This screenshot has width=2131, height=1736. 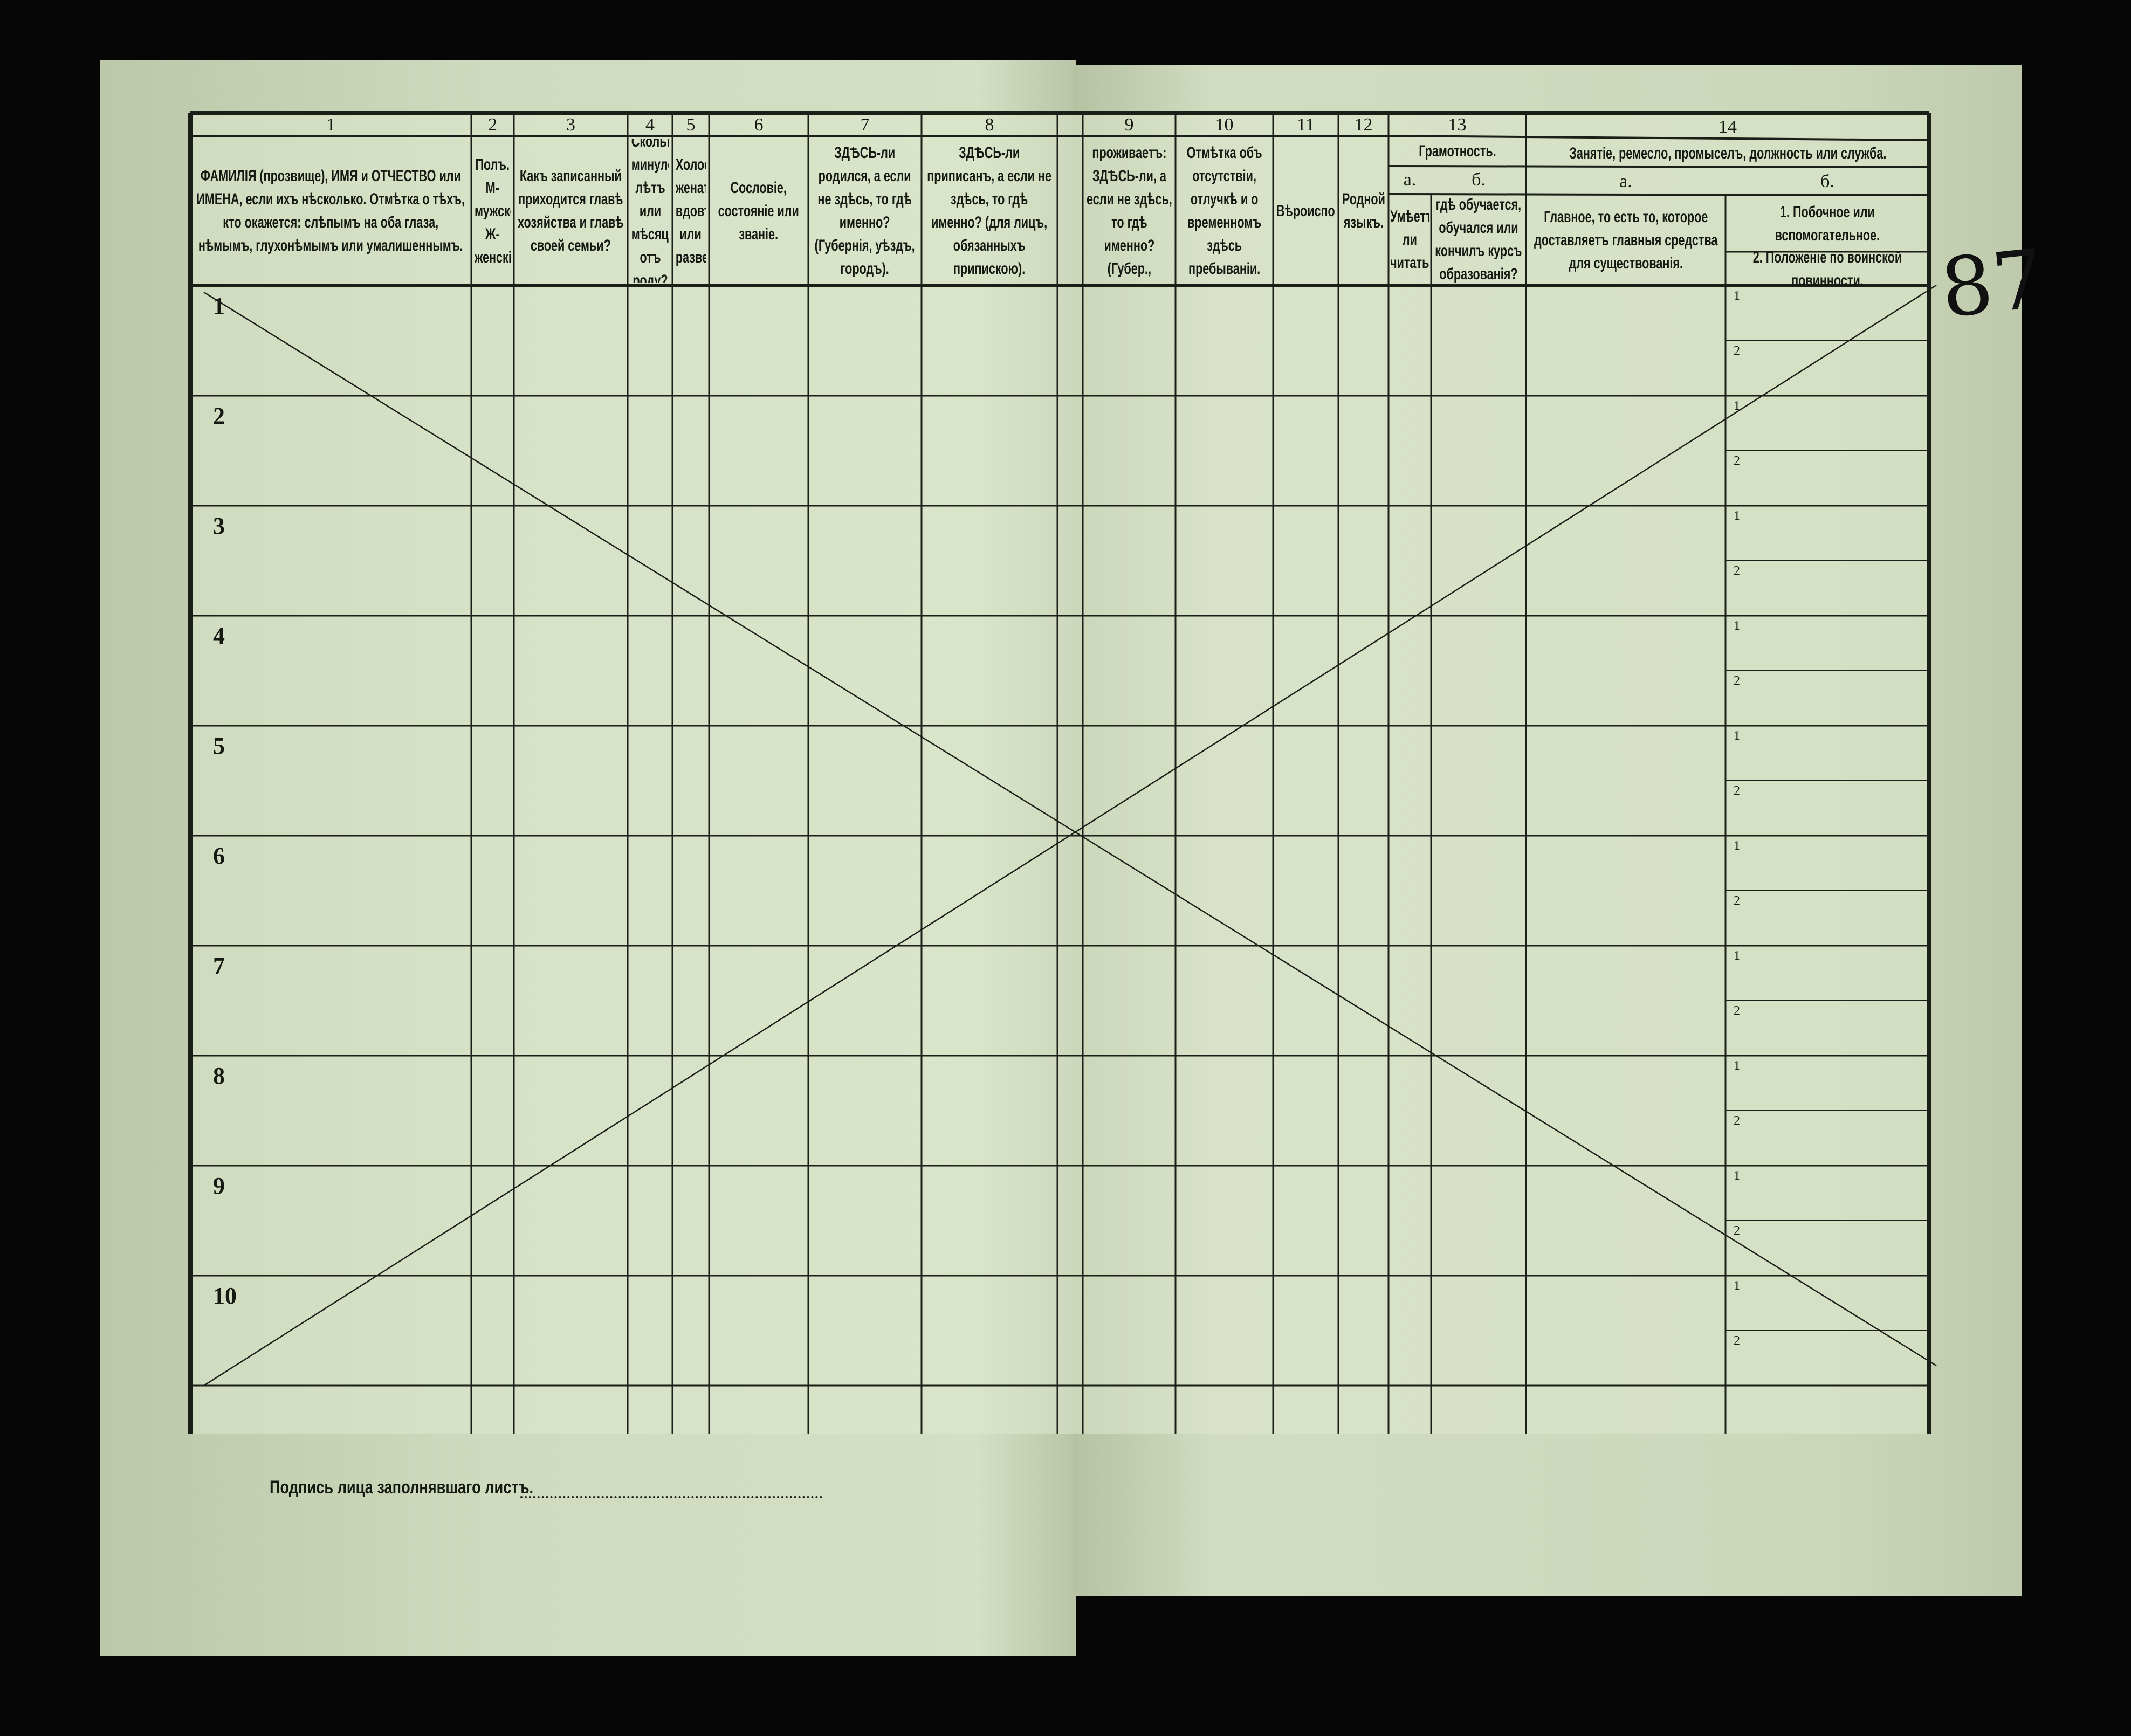 What do you see at coordinates (219, 1076) in the screenshot?
I see `row-number: 8` at bounding box center [219, 1076].